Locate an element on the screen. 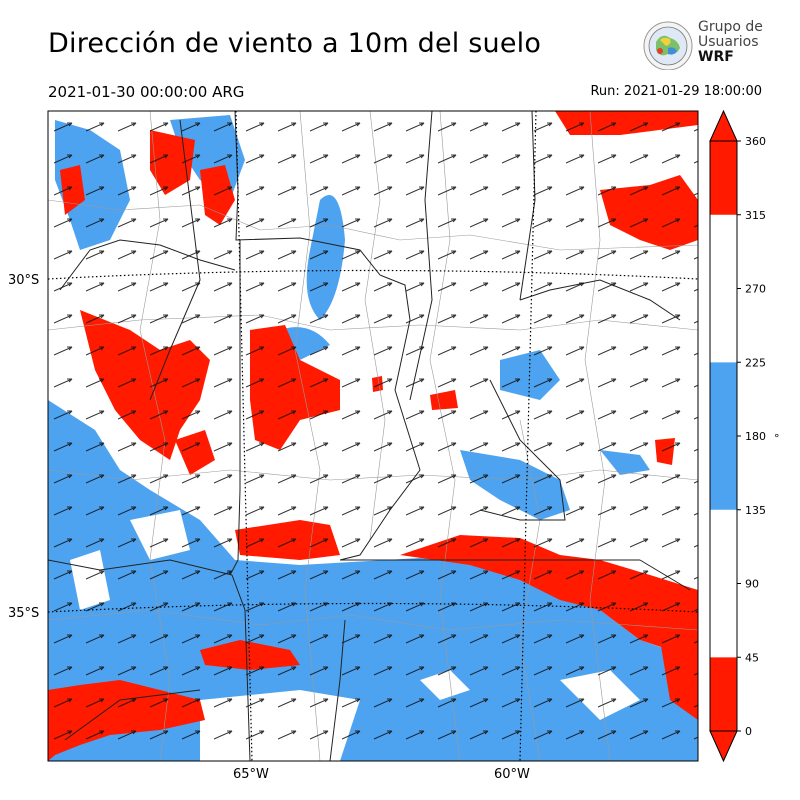 This screenshot has width=800, height=800. valid-time: 2021-01-30 00:00:00 ARG is located at coordinates (146, 92).